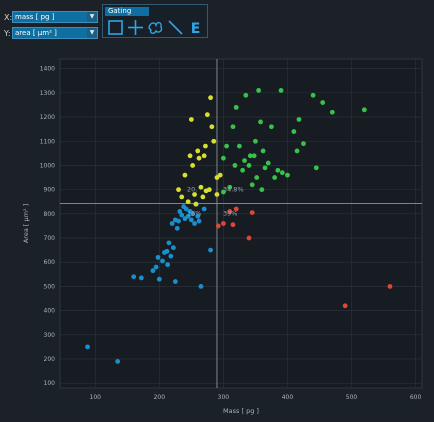 Image resolution: width=434 pixels, height=422 pixels. Describe the element at coordinates (224, 397) in the screenshot. I see `x-tick-label: 300` at that location.